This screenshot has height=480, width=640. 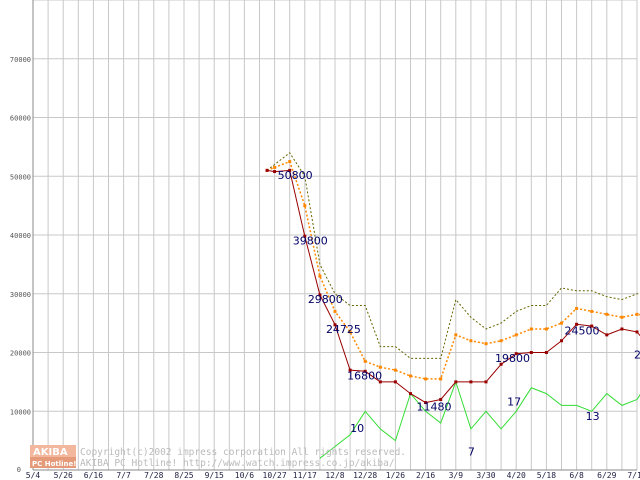 I want to click on x-tick-label: 11/17, so click(x=305, y=475).